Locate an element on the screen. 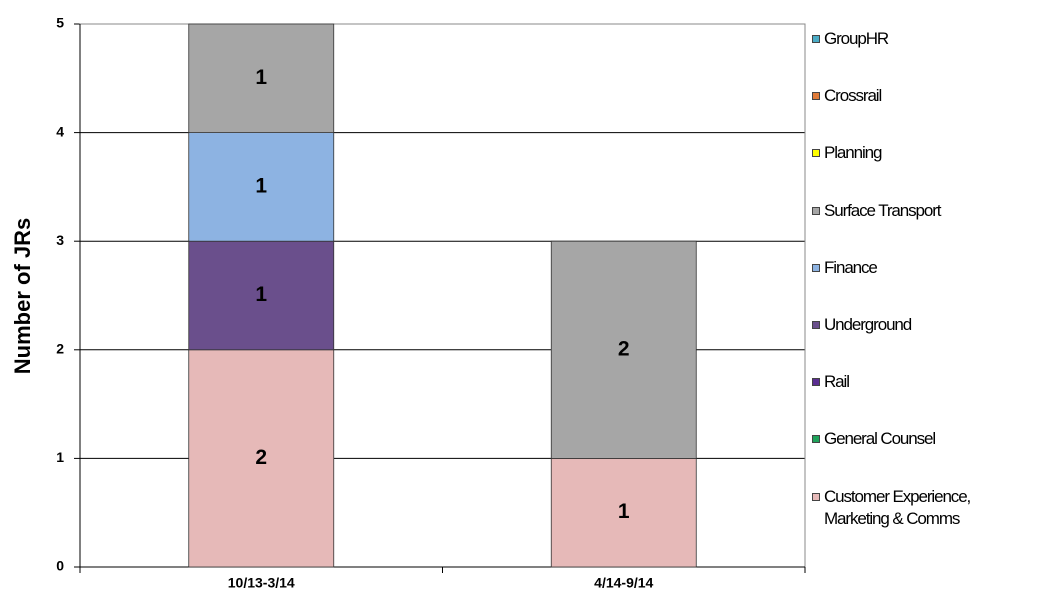 The width and height of the screenshot is (1039, 601). legend-item: Underground is located at coordinates (918, 325).